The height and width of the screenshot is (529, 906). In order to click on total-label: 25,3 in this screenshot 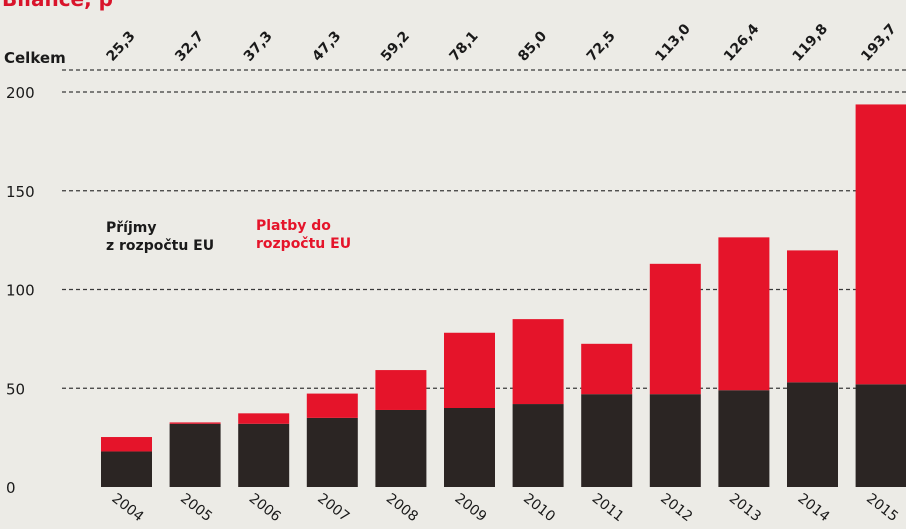, I will do `click(121, 46)`.